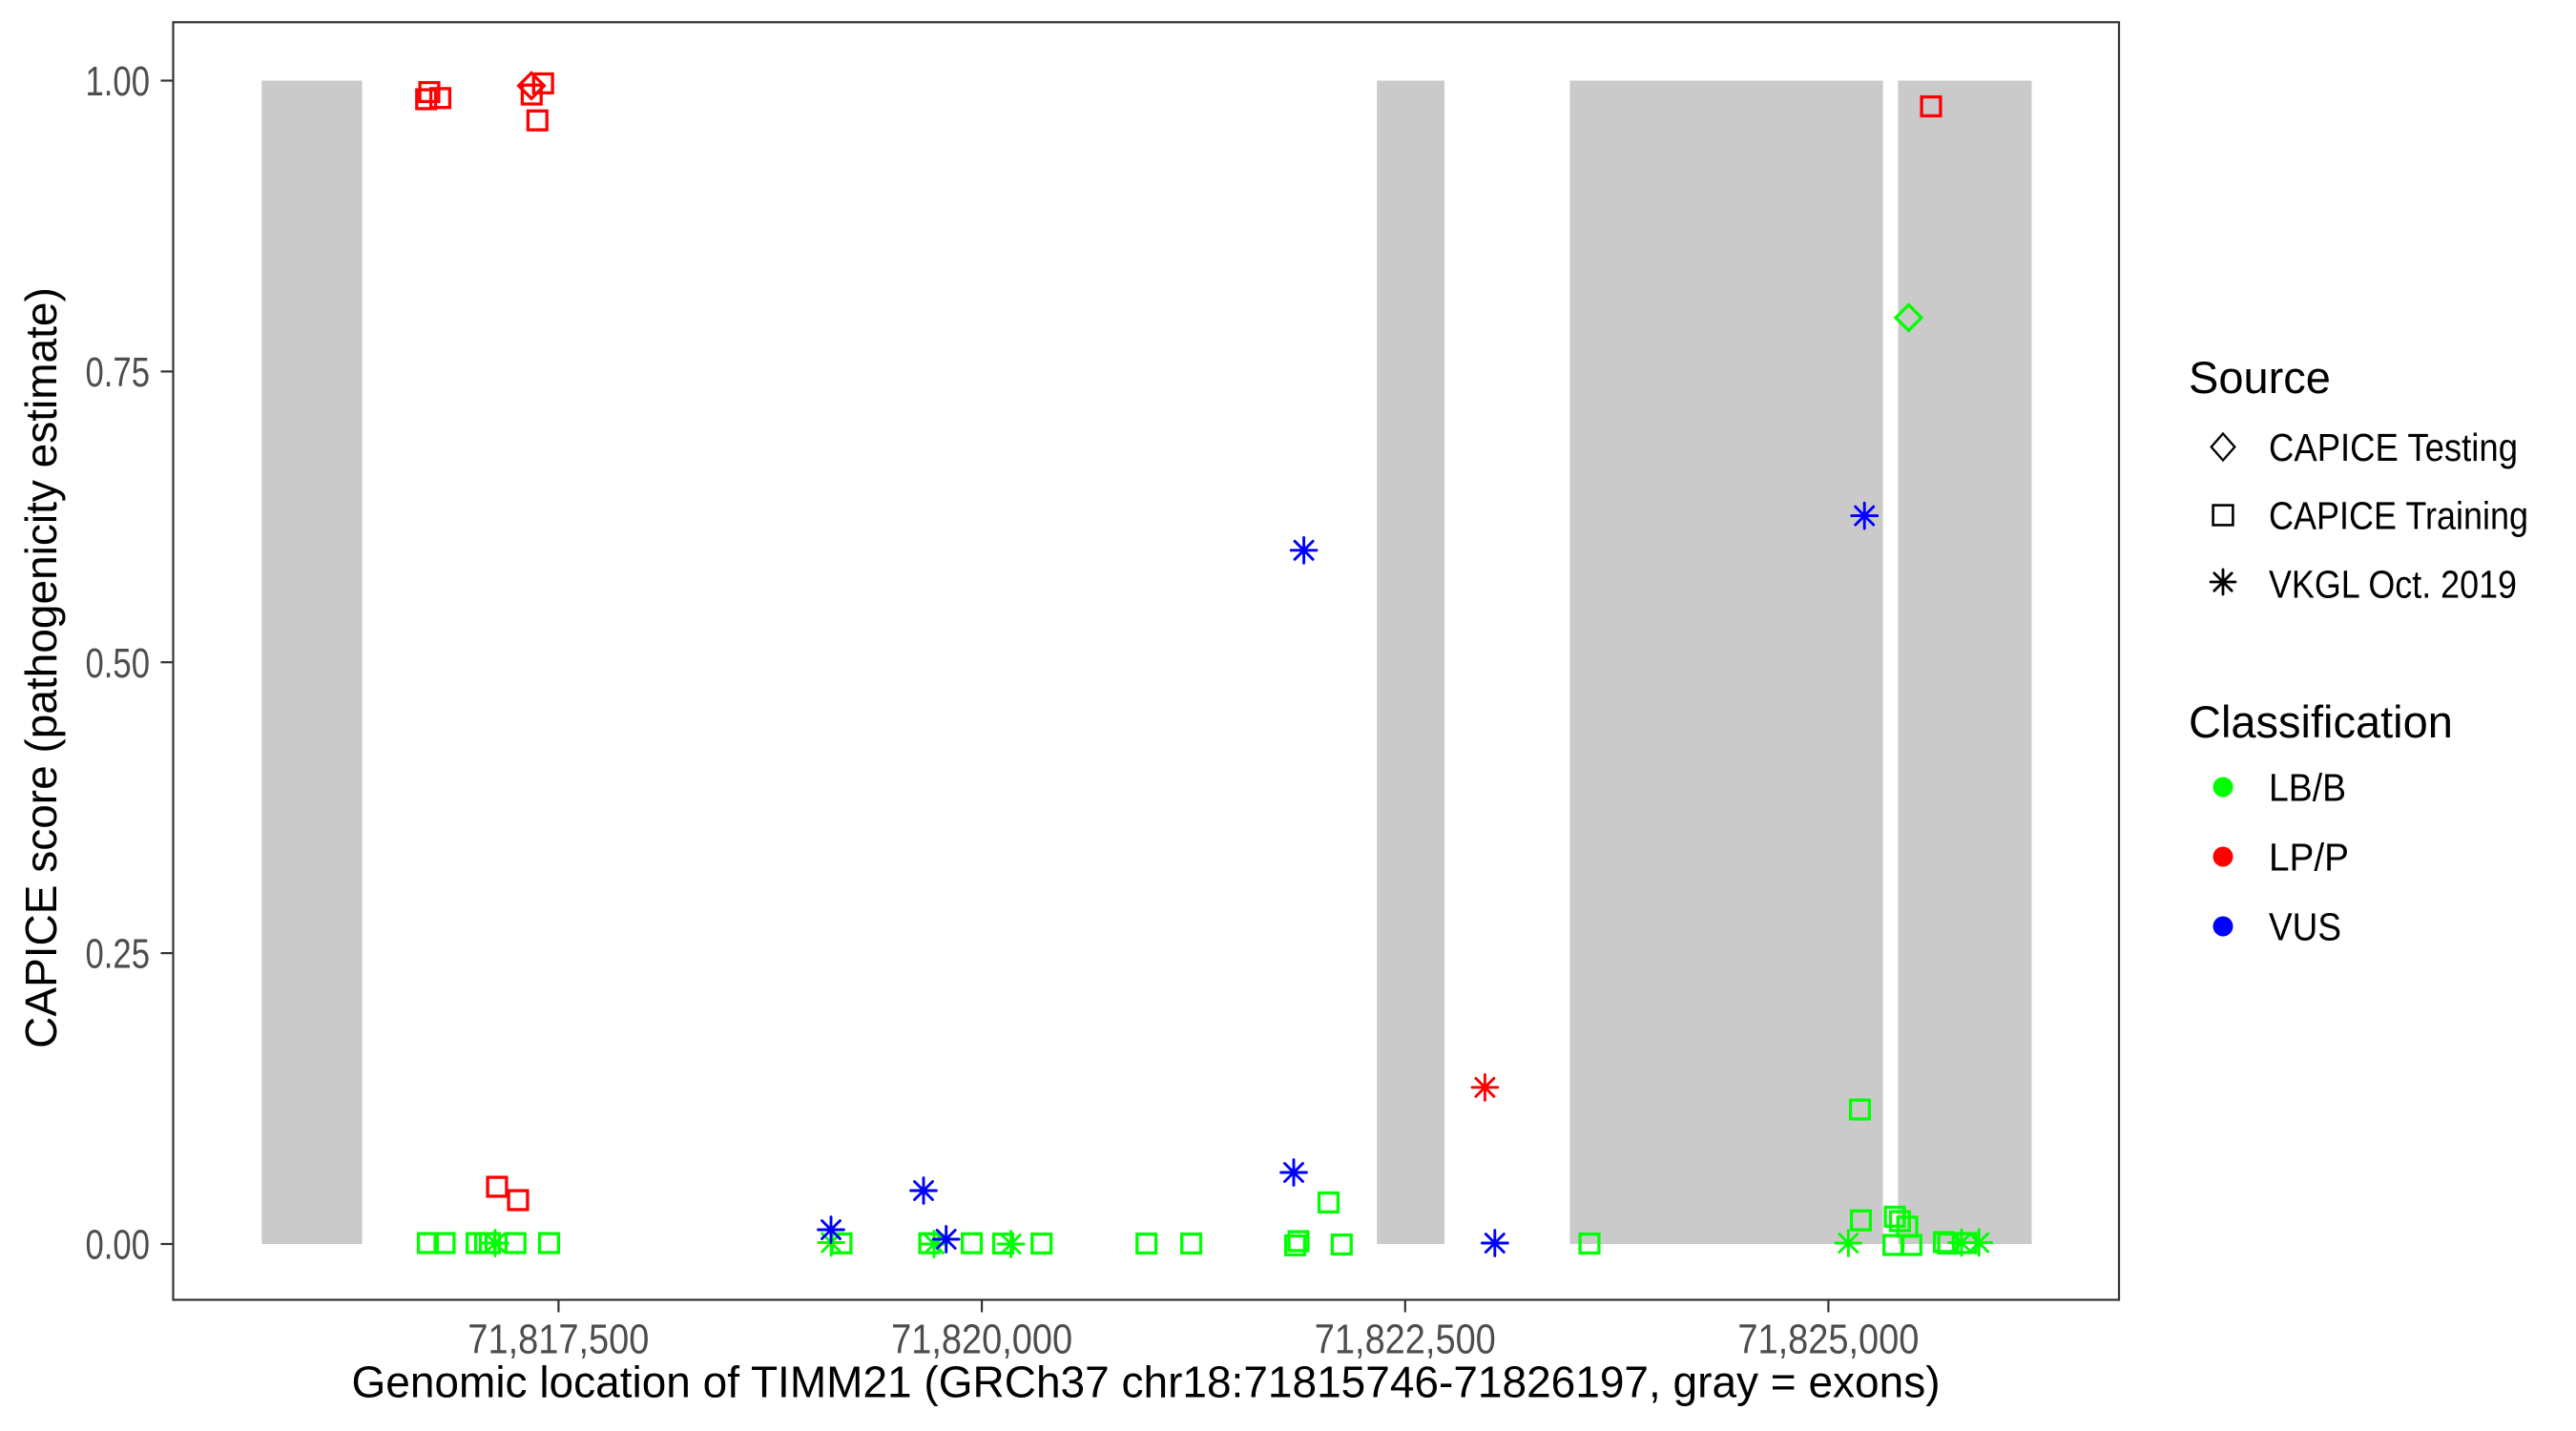  I want to click on svg-text:CAPICE score (pathogenicity es: CAPICE score (pathogenicity estimate), so click(41, 667).